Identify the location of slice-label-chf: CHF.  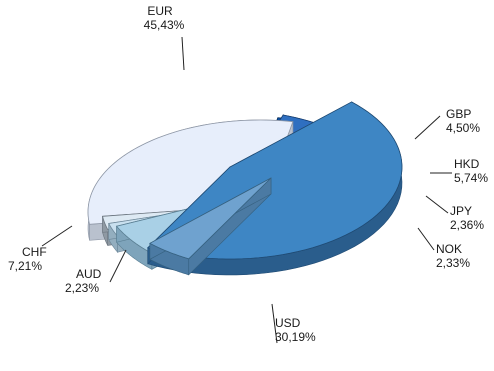
(34, 252).